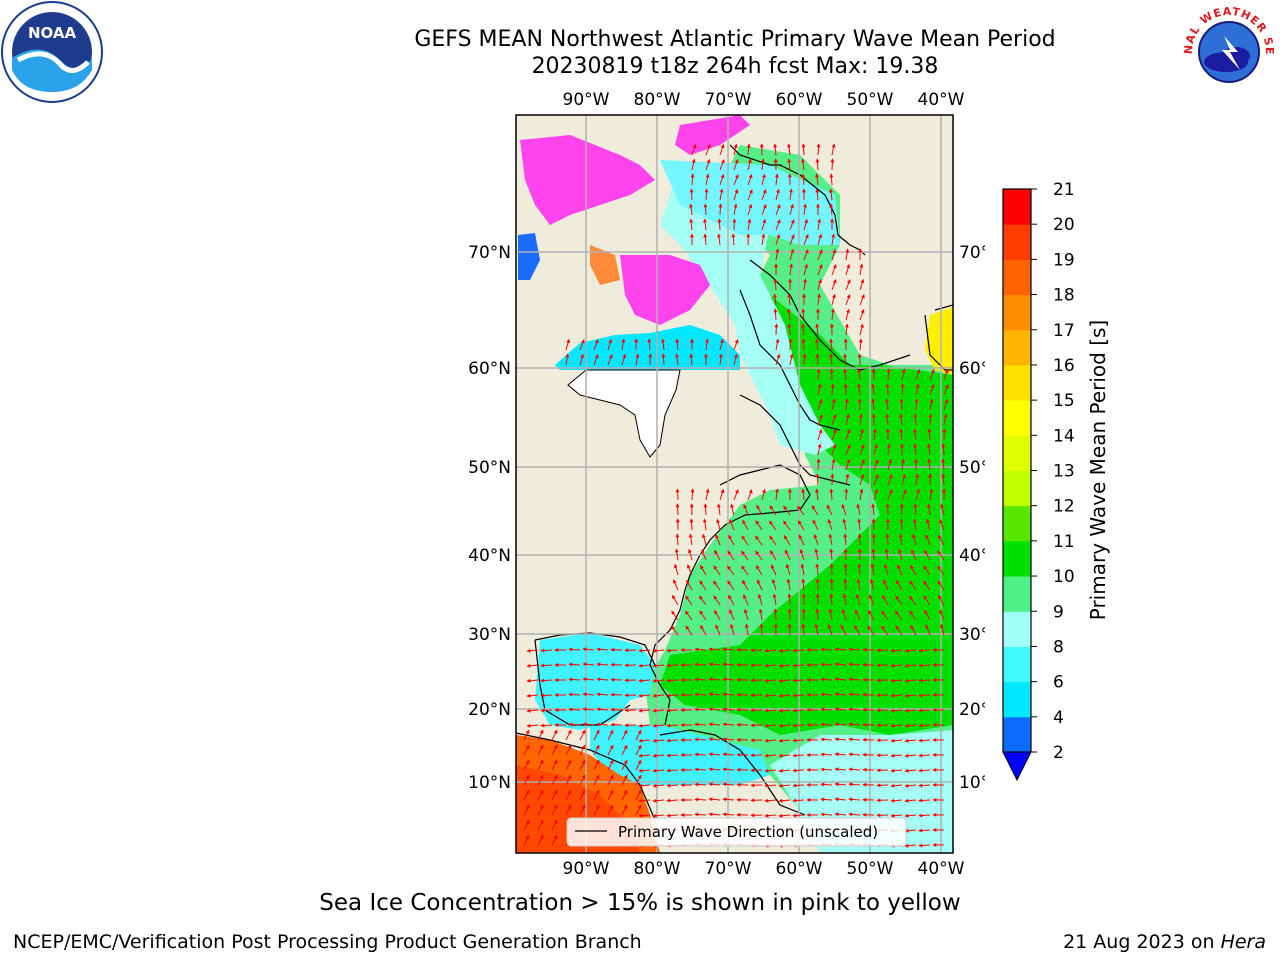 This screenshot has width=1280, height=960. Describe the element at coordinates (1064, 225) in the screenshot. I see `colorbar-tick-label: 20` at that location.